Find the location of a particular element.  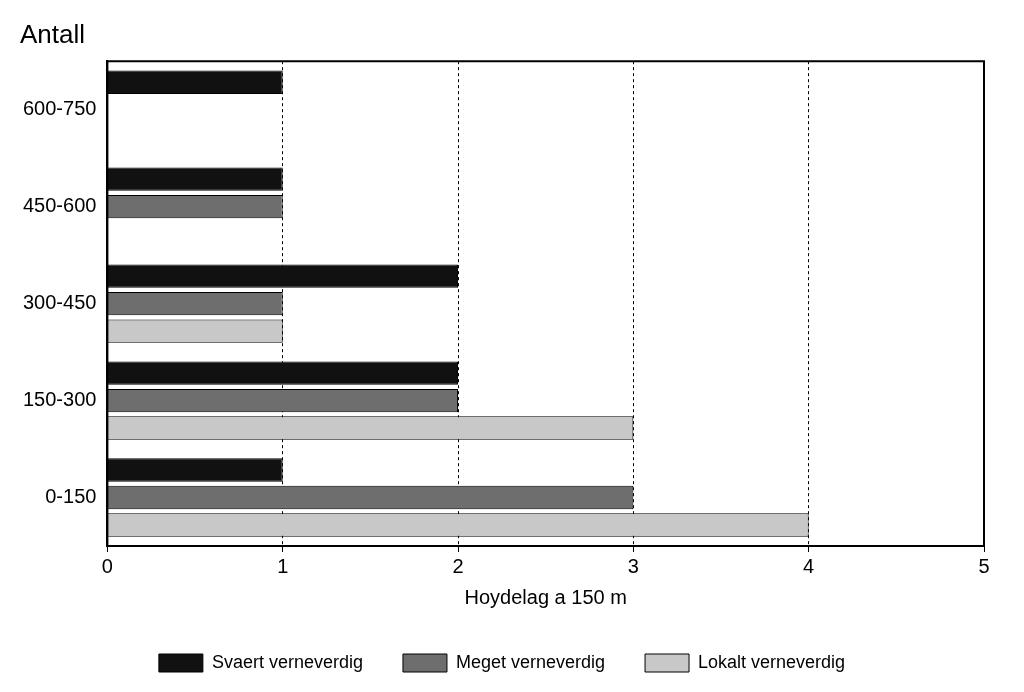

x-tick-label: 1 is located at coordinates (283, 565).